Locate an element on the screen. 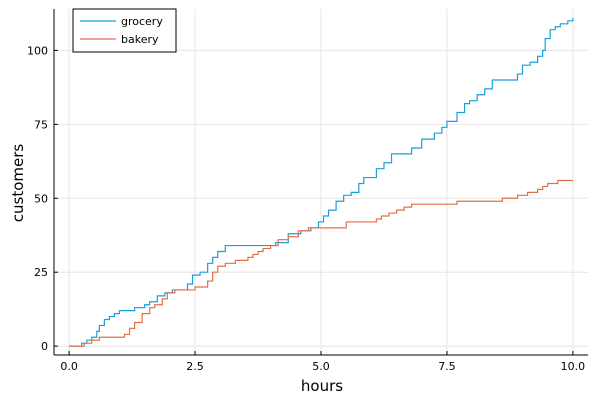  y-tick-label: 100 is located at coordinates (37, 50).